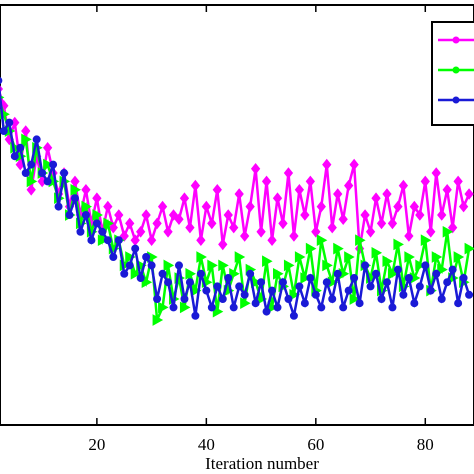  Describe the element at coordinates (96, 444) in the screenshot. I see `x-tick-label: 20` at that location.